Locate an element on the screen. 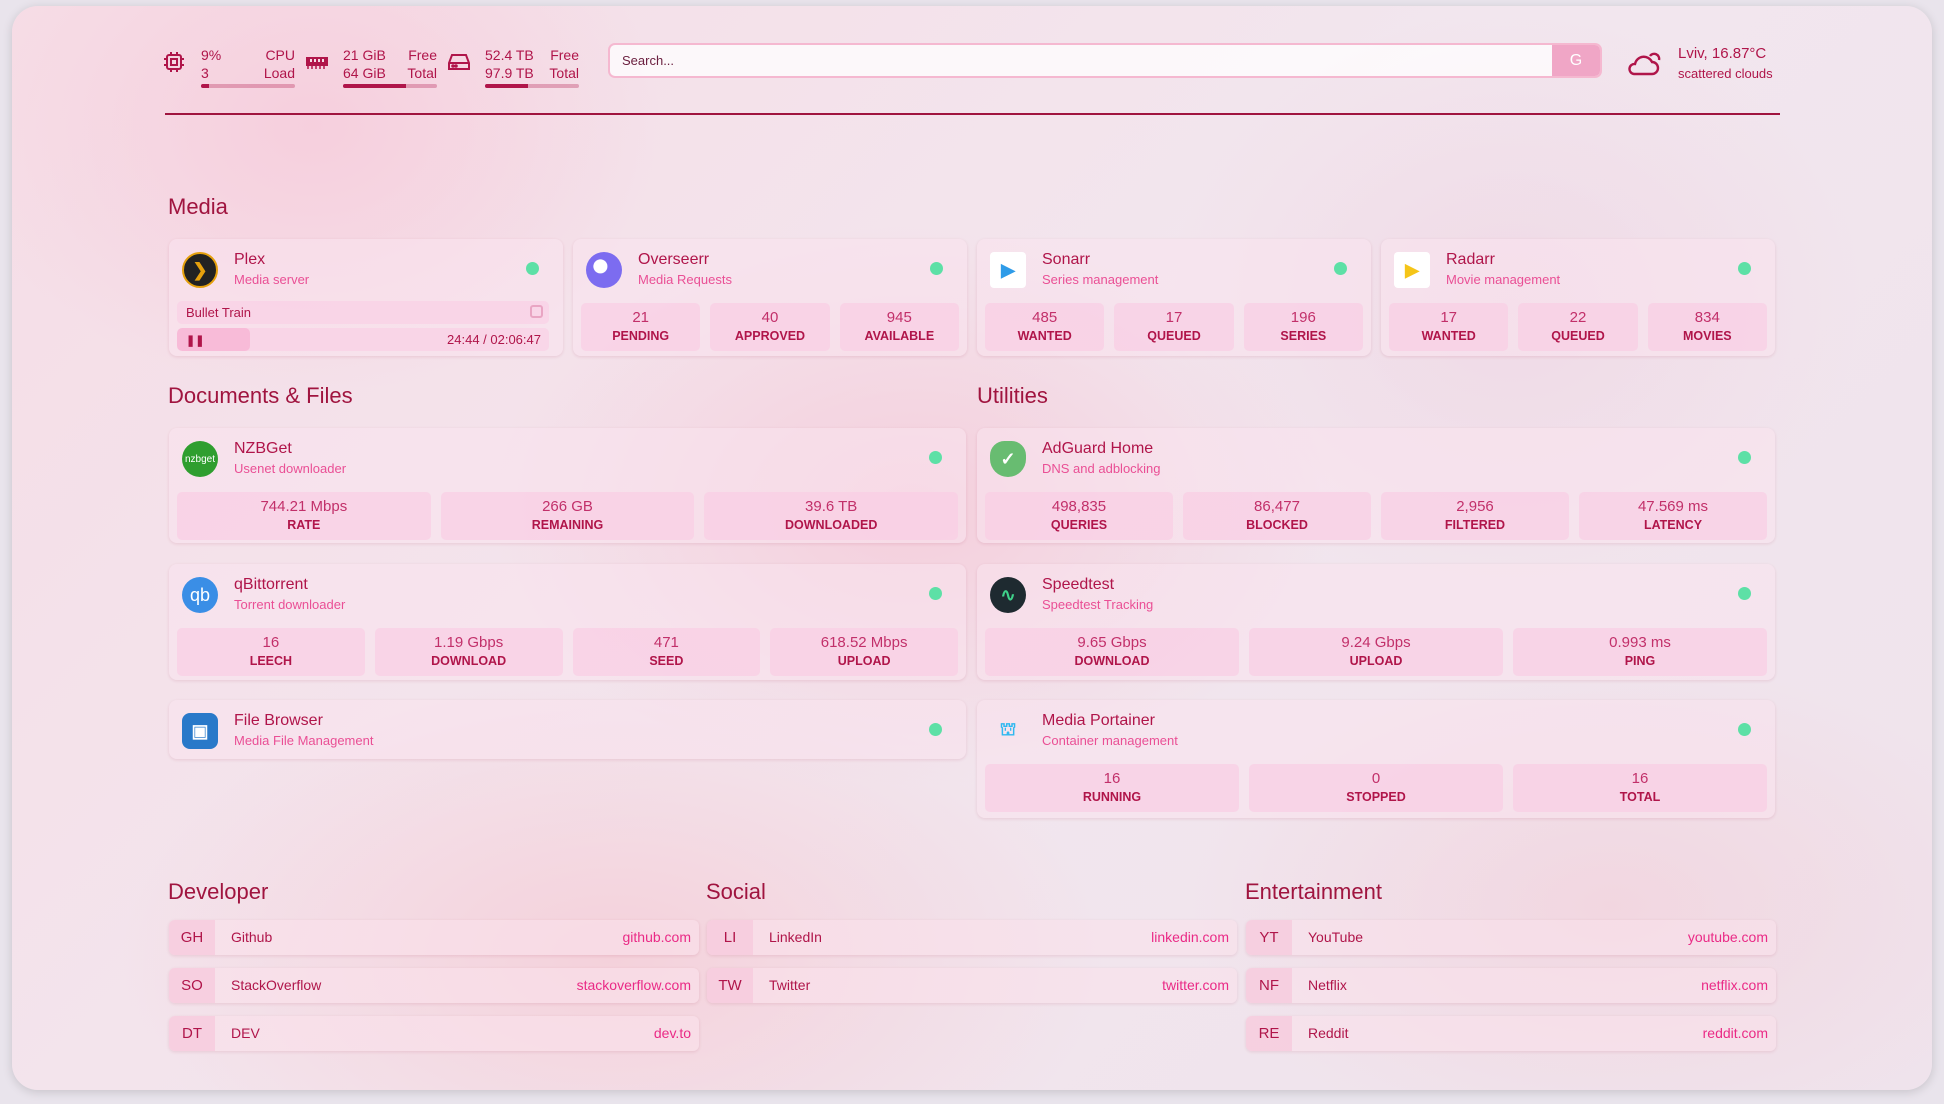 This screenshot has width=1944, height=1104. stat-block: 9.65 Gbps DOWNLOAD is located at coordinates (1112, 652).